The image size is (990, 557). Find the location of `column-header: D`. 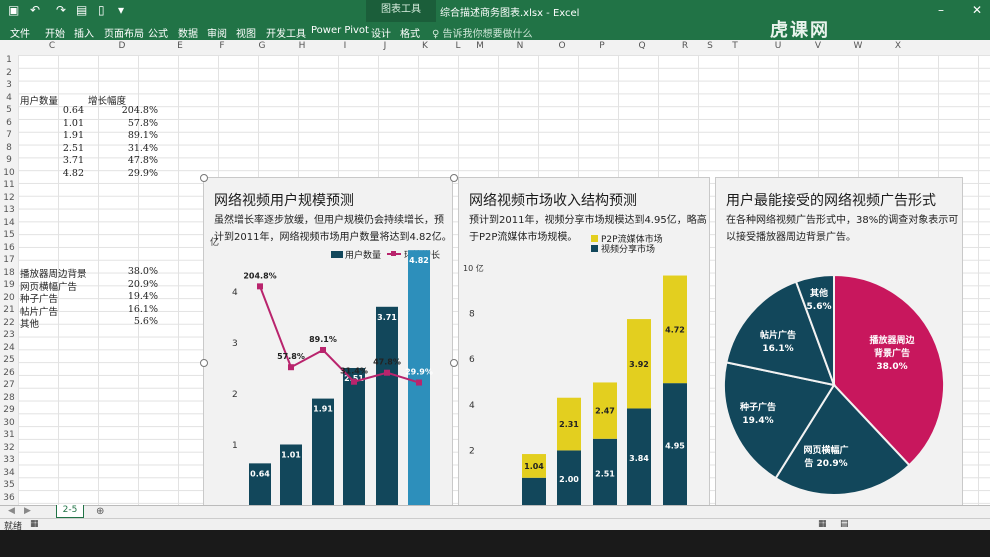

column-header: D is located at coordinates (122, 46).